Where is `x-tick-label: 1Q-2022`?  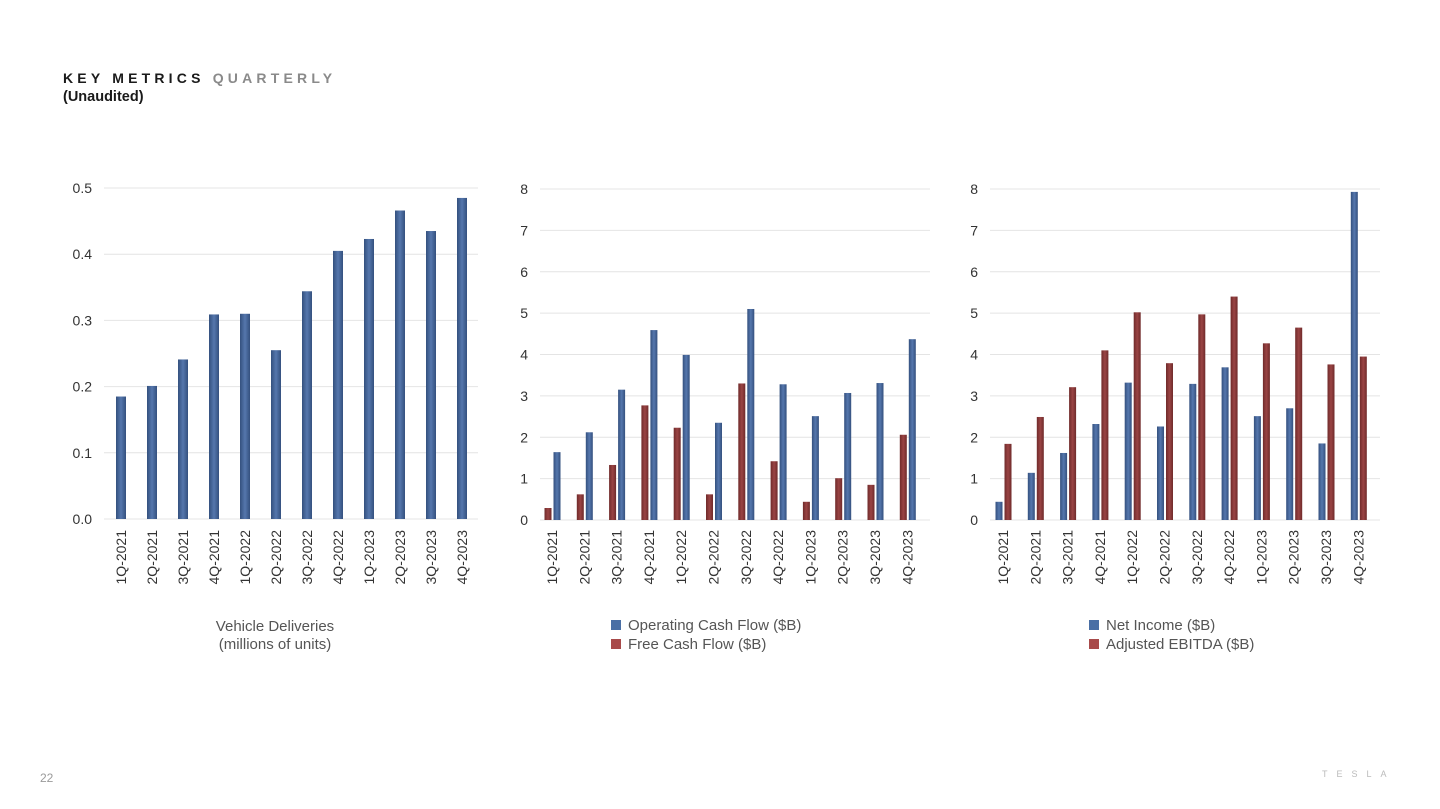 x-tick-label: 1Q-2022 is located at coordinates (1132, 557).